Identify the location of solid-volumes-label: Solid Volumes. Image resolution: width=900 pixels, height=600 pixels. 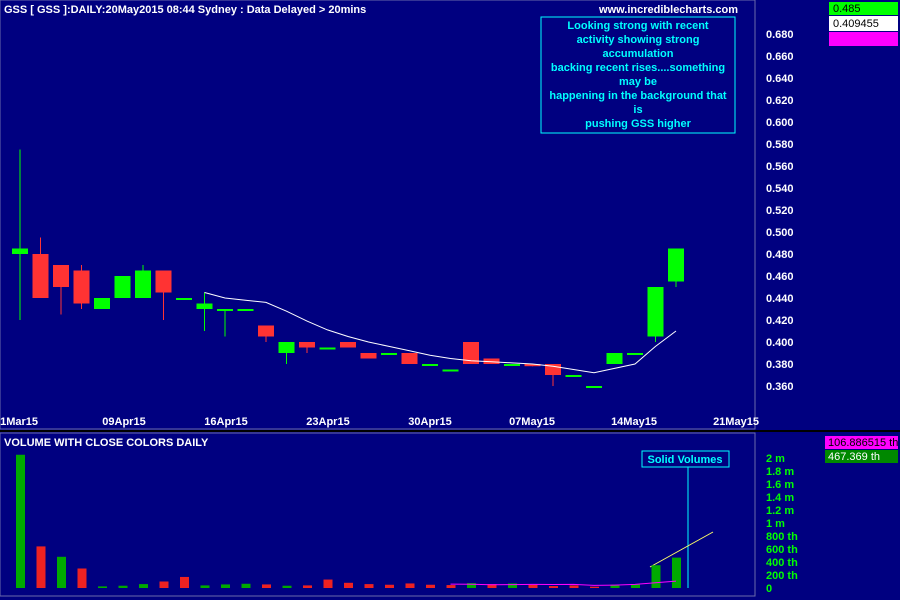
(685, 460).